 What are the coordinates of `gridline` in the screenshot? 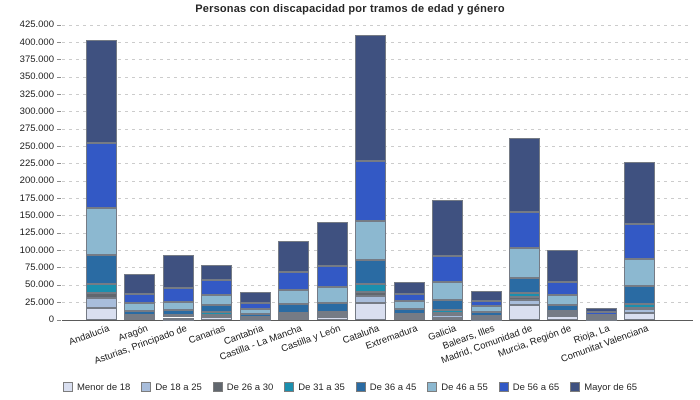 It's located at (377, 25).